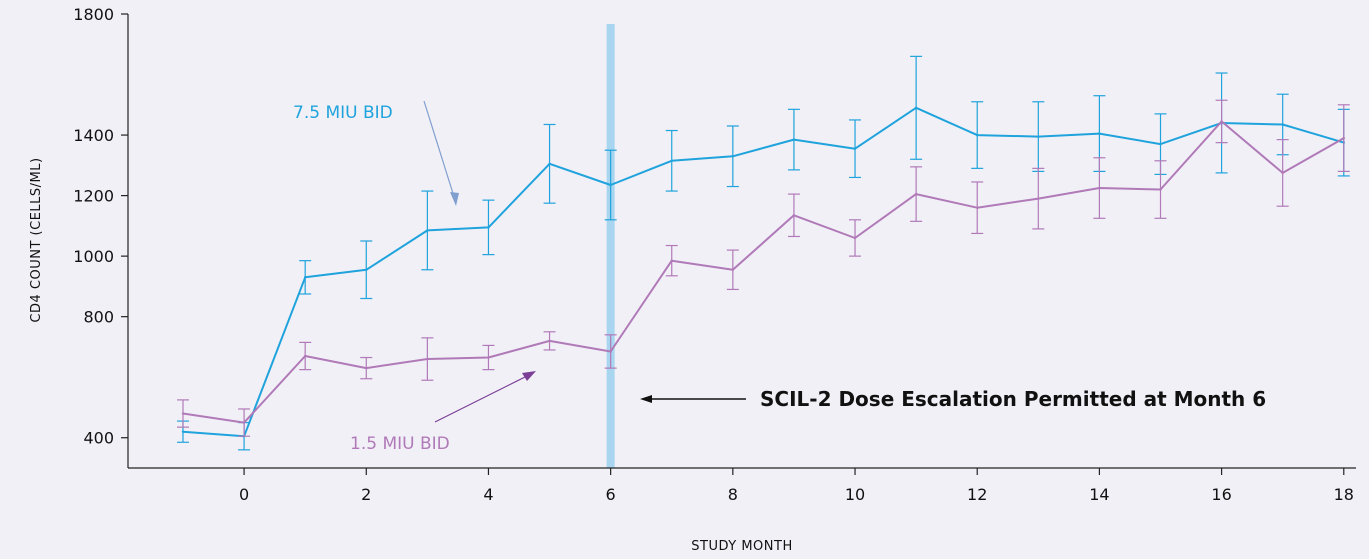 This screenshot has height=559, width=1369. Describe the element at coordinates (733, 494) in the screenshot. I see `x-tick-label: 8` at that location.